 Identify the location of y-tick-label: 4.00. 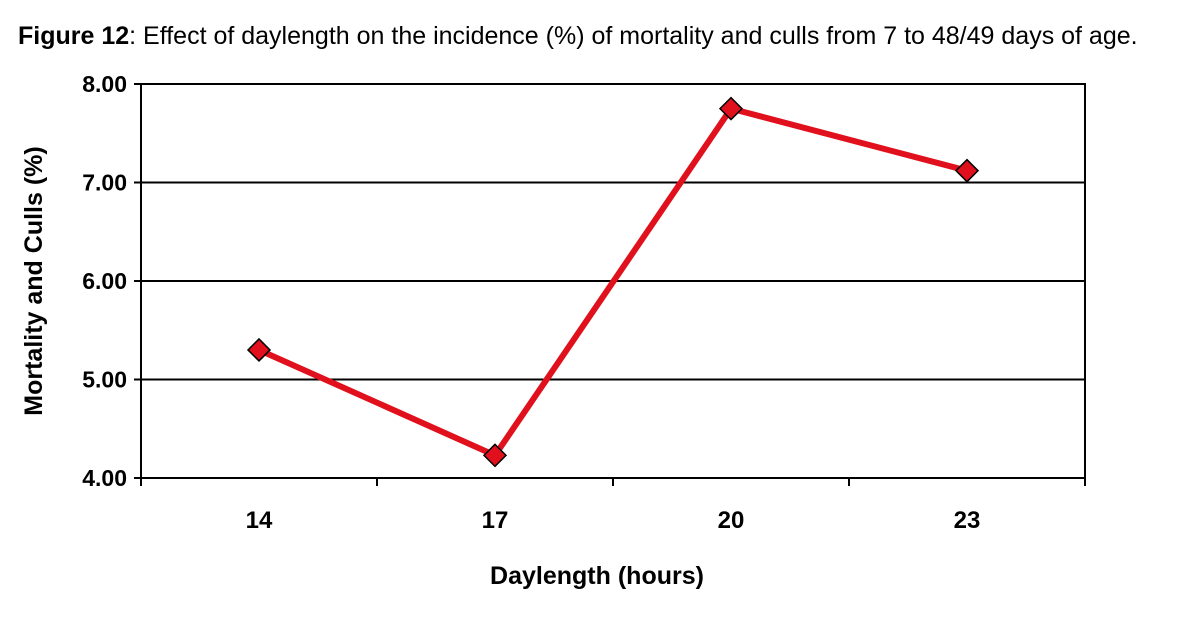
(104, 478).